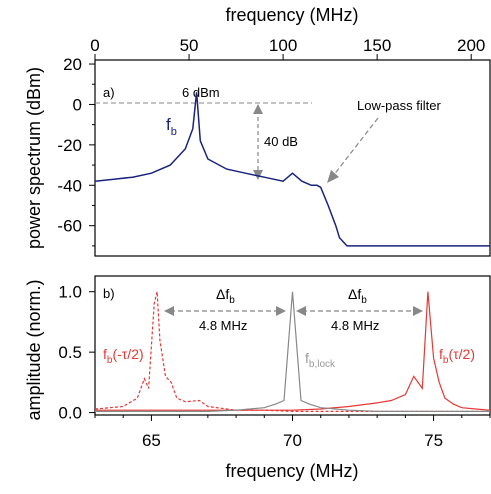 This screenshot has width=491, height=494. I want to click on top-axis: 0 50 100 150 200, so click(287, 48).